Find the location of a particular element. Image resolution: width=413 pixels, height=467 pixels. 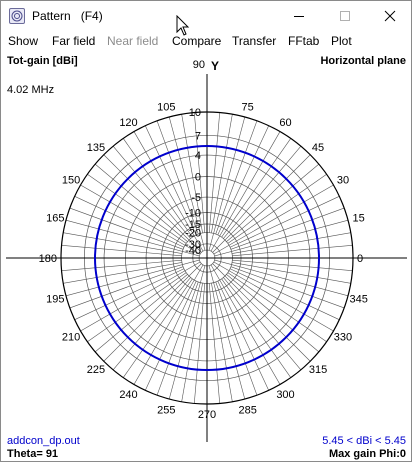

radial-tick-label: -10 is located at coordinates (193, 213).